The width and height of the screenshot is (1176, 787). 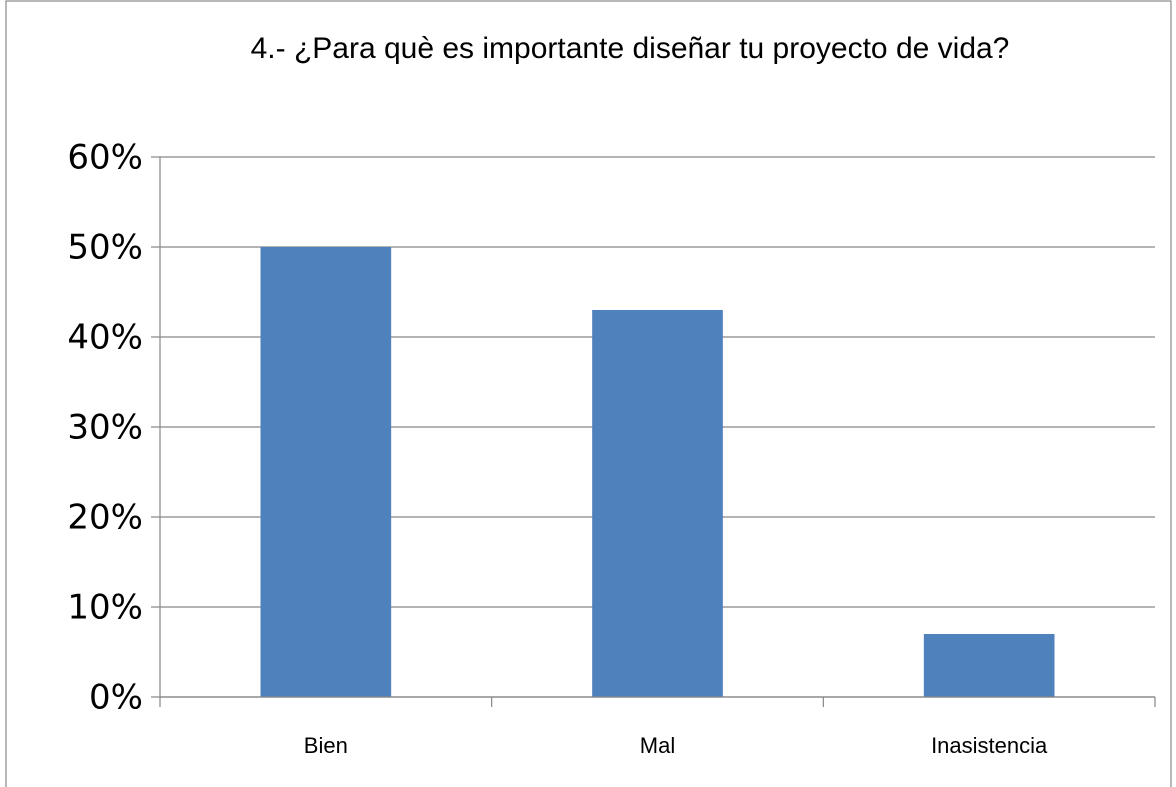 I want to click on y-tick-label: 30%, so click(x=105, y=428).